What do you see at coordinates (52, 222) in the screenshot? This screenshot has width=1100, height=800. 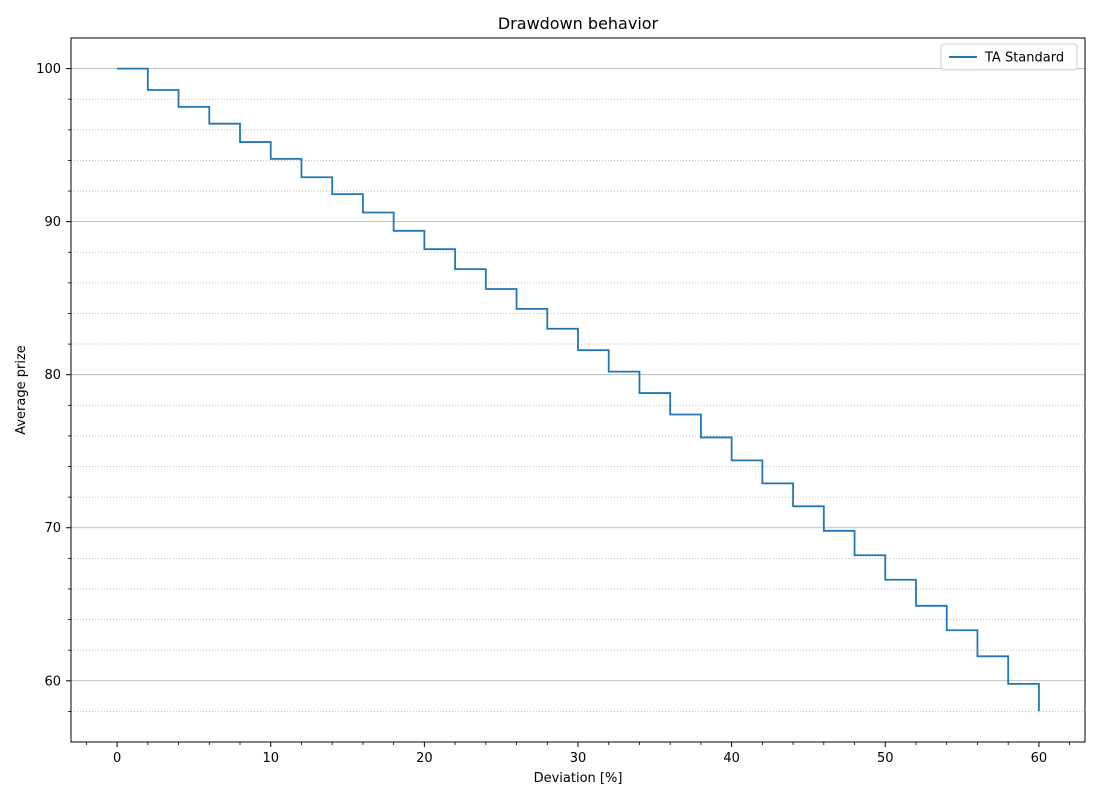 I see `y-tick-label: 90` at bounding box center [52, 222].